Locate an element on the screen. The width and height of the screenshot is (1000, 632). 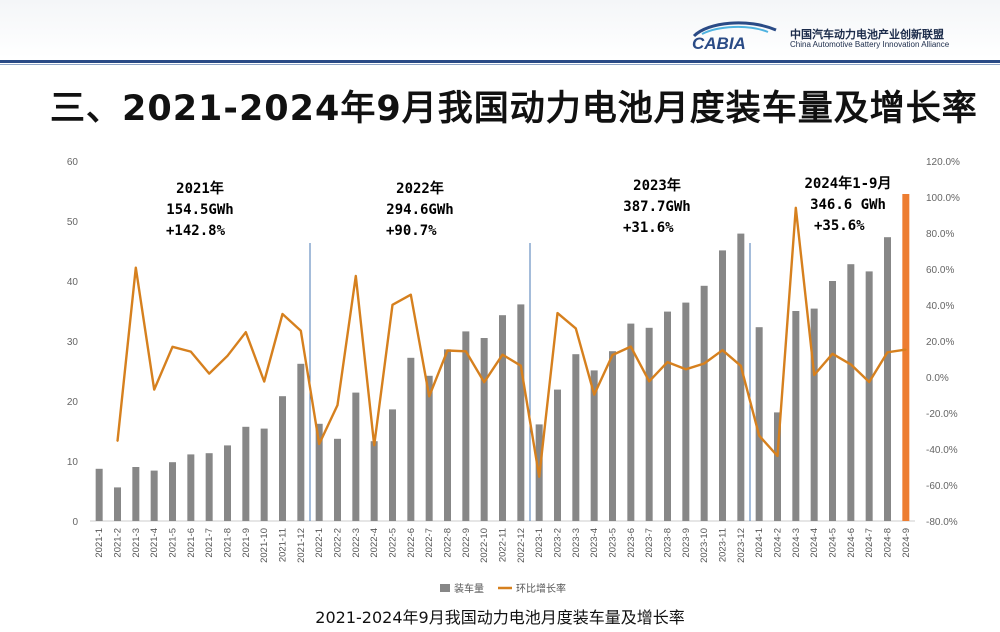
x-tick-label: 2023-10 is located at coordinates (704, 545).